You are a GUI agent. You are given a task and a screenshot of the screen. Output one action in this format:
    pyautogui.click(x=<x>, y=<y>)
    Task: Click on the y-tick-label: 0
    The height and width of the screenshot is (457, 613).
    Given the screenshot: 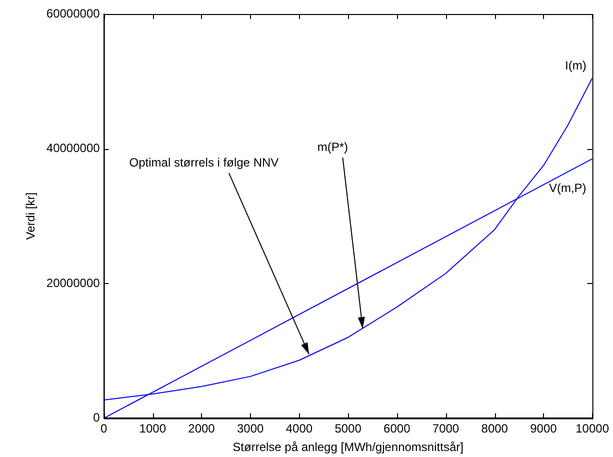 What is the action you would take?
    pyautogui.click(x=96, y=417)
    